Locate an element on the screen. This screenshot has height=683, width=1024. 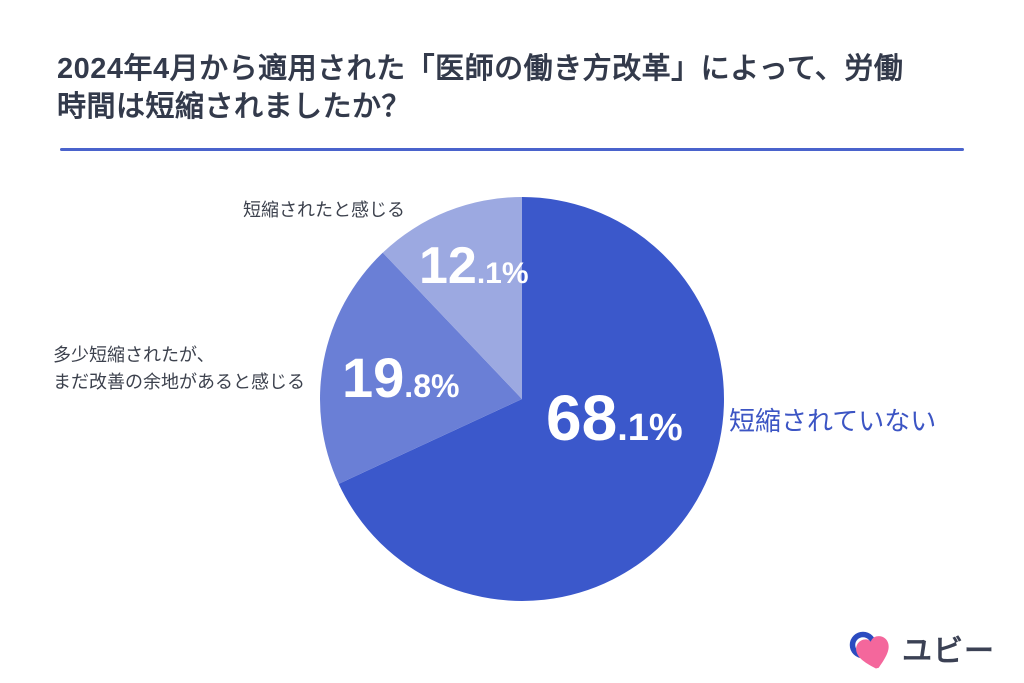
ubie-logo: ユビー is located at coordinates (921, 652).